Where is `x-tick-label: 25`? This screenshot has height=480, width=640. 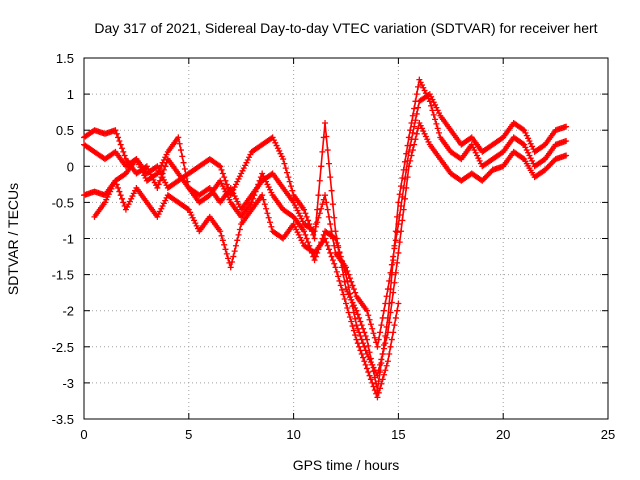 x-tick-label: 25 is located at coordinates (608, 434).